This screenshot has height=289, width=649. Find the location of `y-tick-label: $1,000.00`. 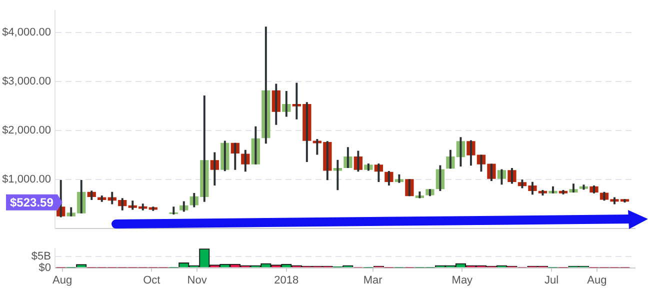

y-tick-label: $1,000.00 is located at coordinates (26, 179).